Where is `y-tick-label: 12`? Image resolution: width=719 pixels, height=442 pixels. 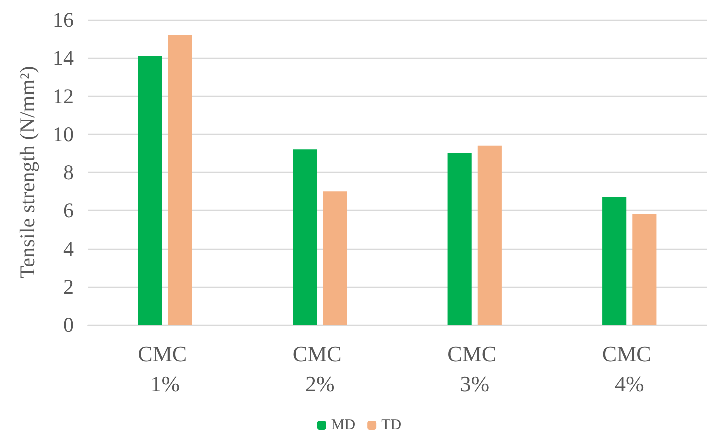 y-tick-label: 12 is located at coordinates (63, 96).